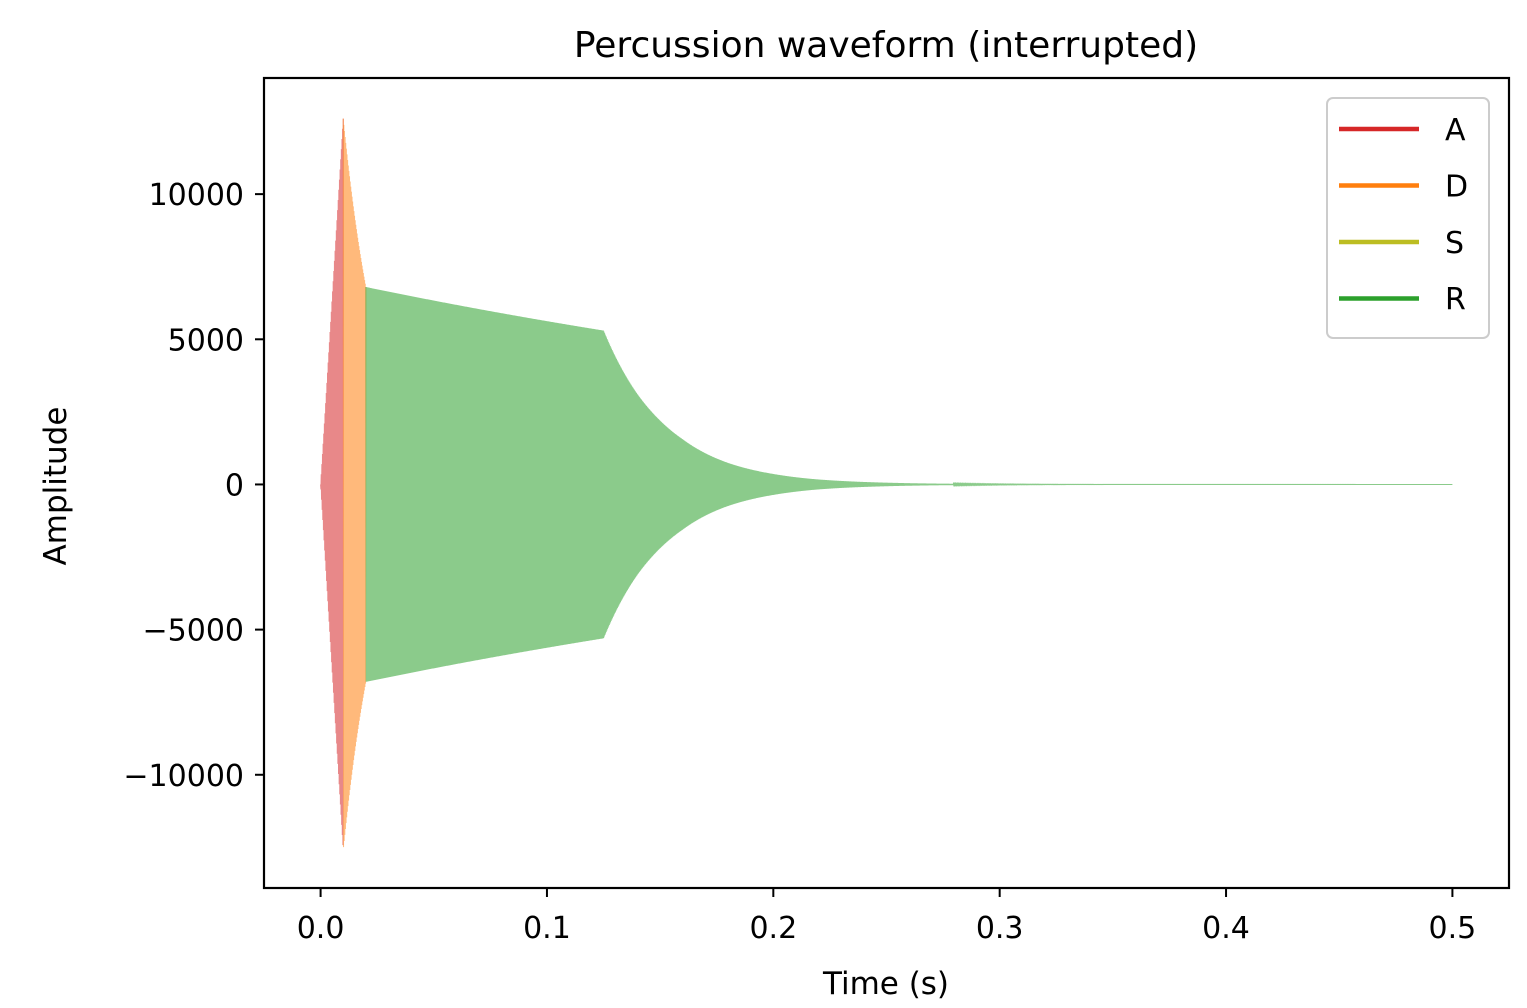 This screenshot has width=1527, height=1008. What do you see at coordinates (1455, 300) in the screenshot?
I see `legend-label-R: R` at bounding box center [1455, 300].